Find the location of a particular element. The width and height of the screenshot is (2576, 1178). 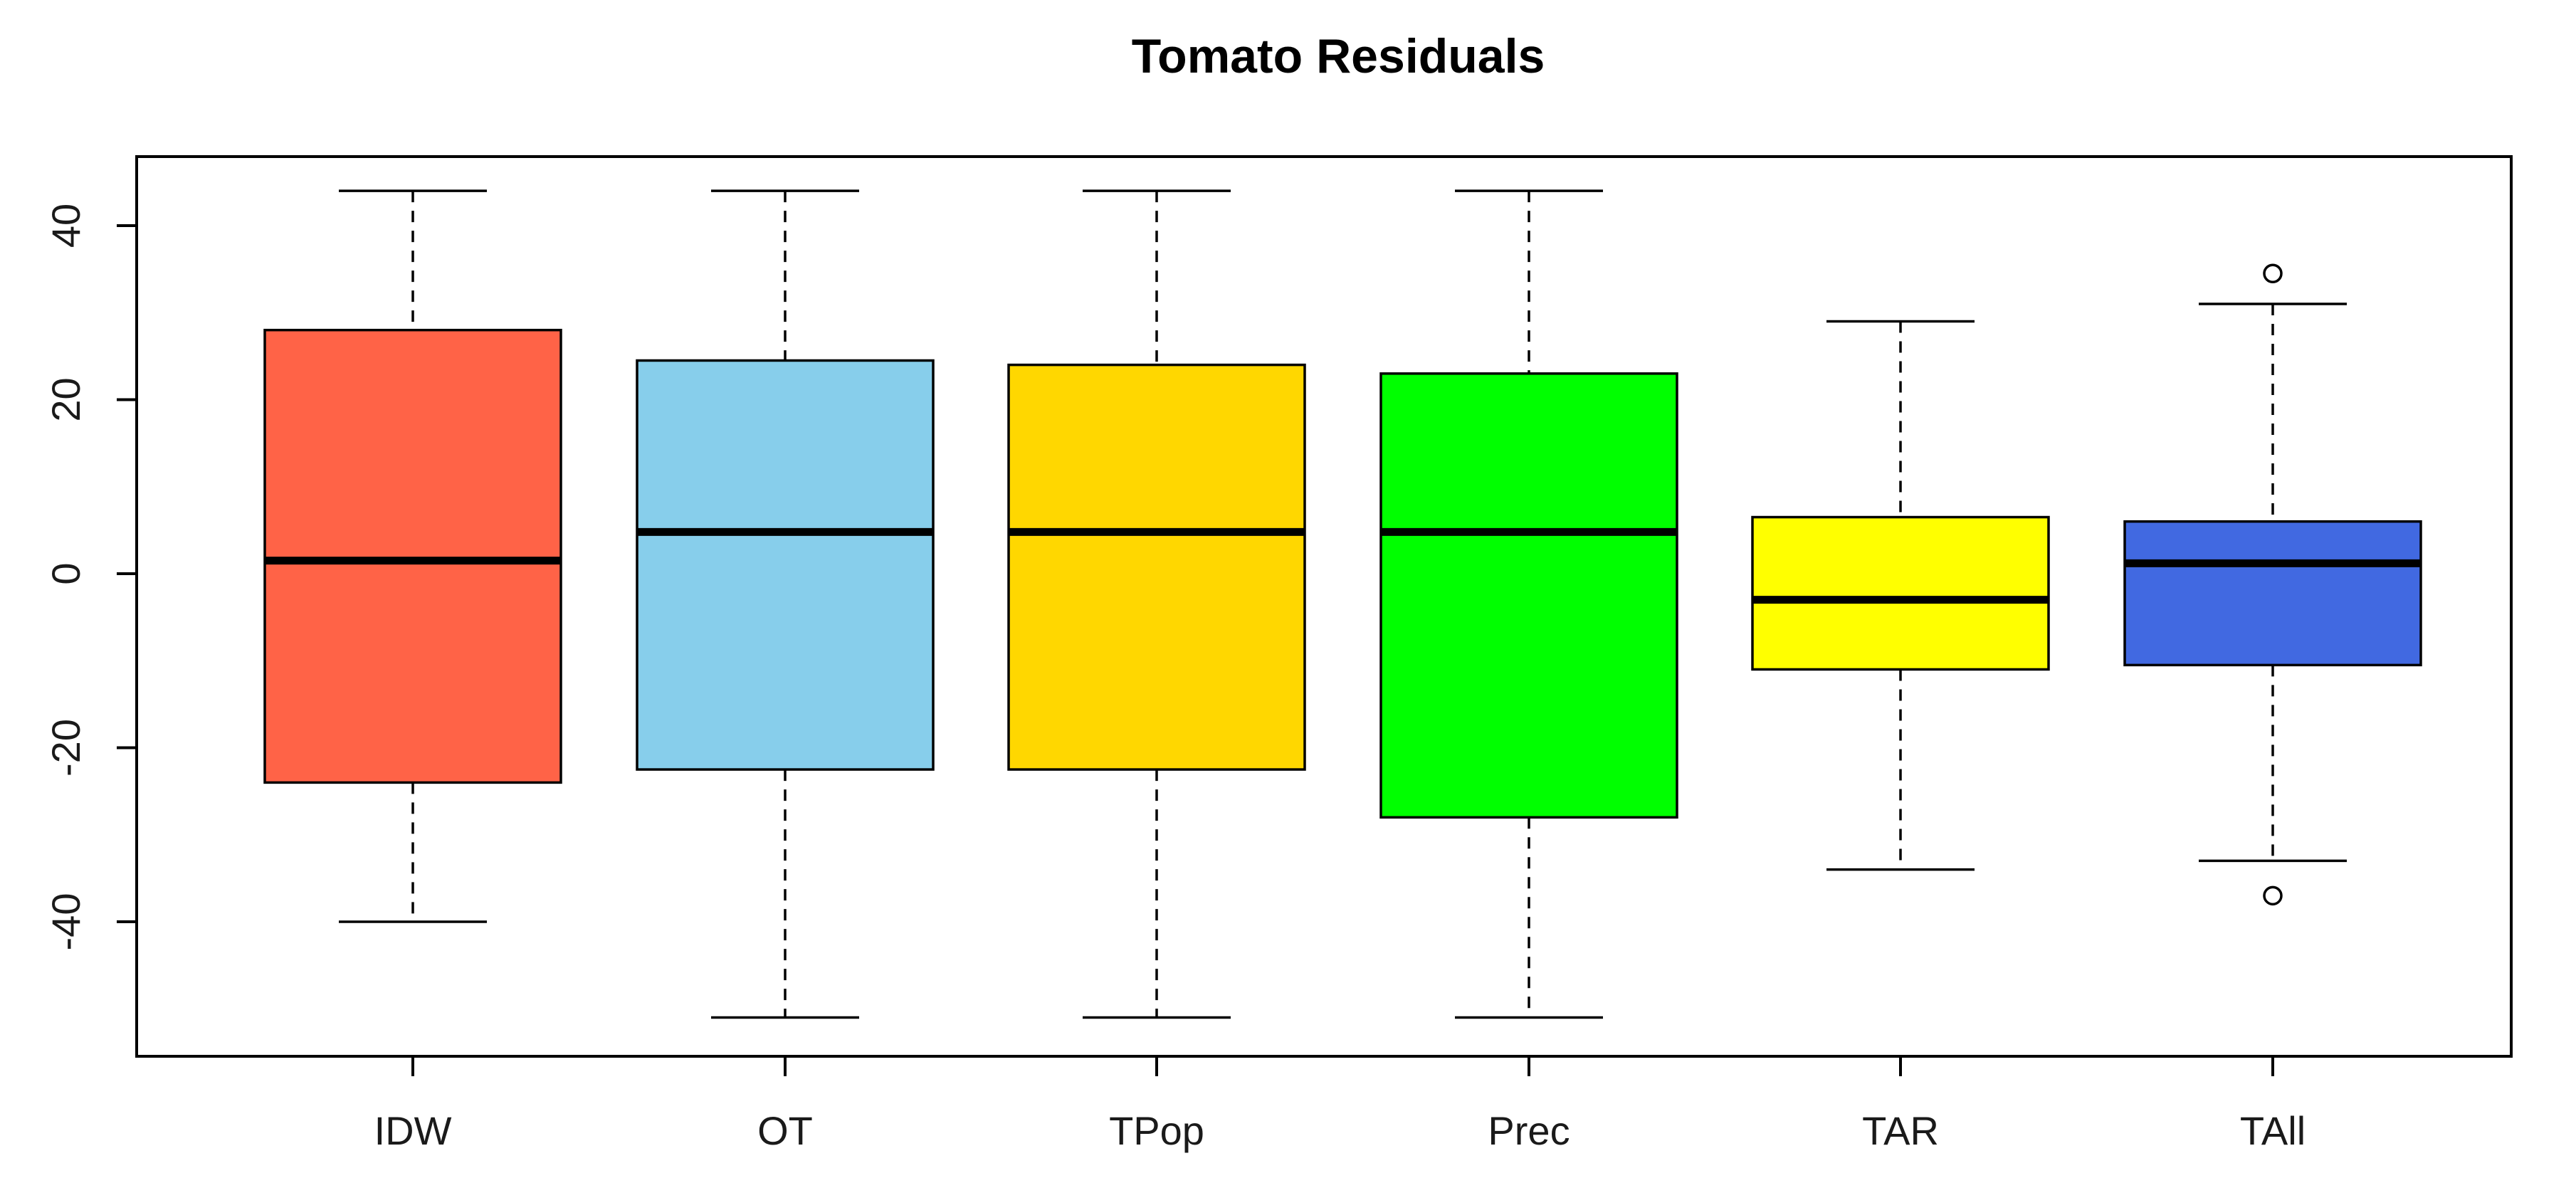

box-prec is located at coordinates (1529, 604).